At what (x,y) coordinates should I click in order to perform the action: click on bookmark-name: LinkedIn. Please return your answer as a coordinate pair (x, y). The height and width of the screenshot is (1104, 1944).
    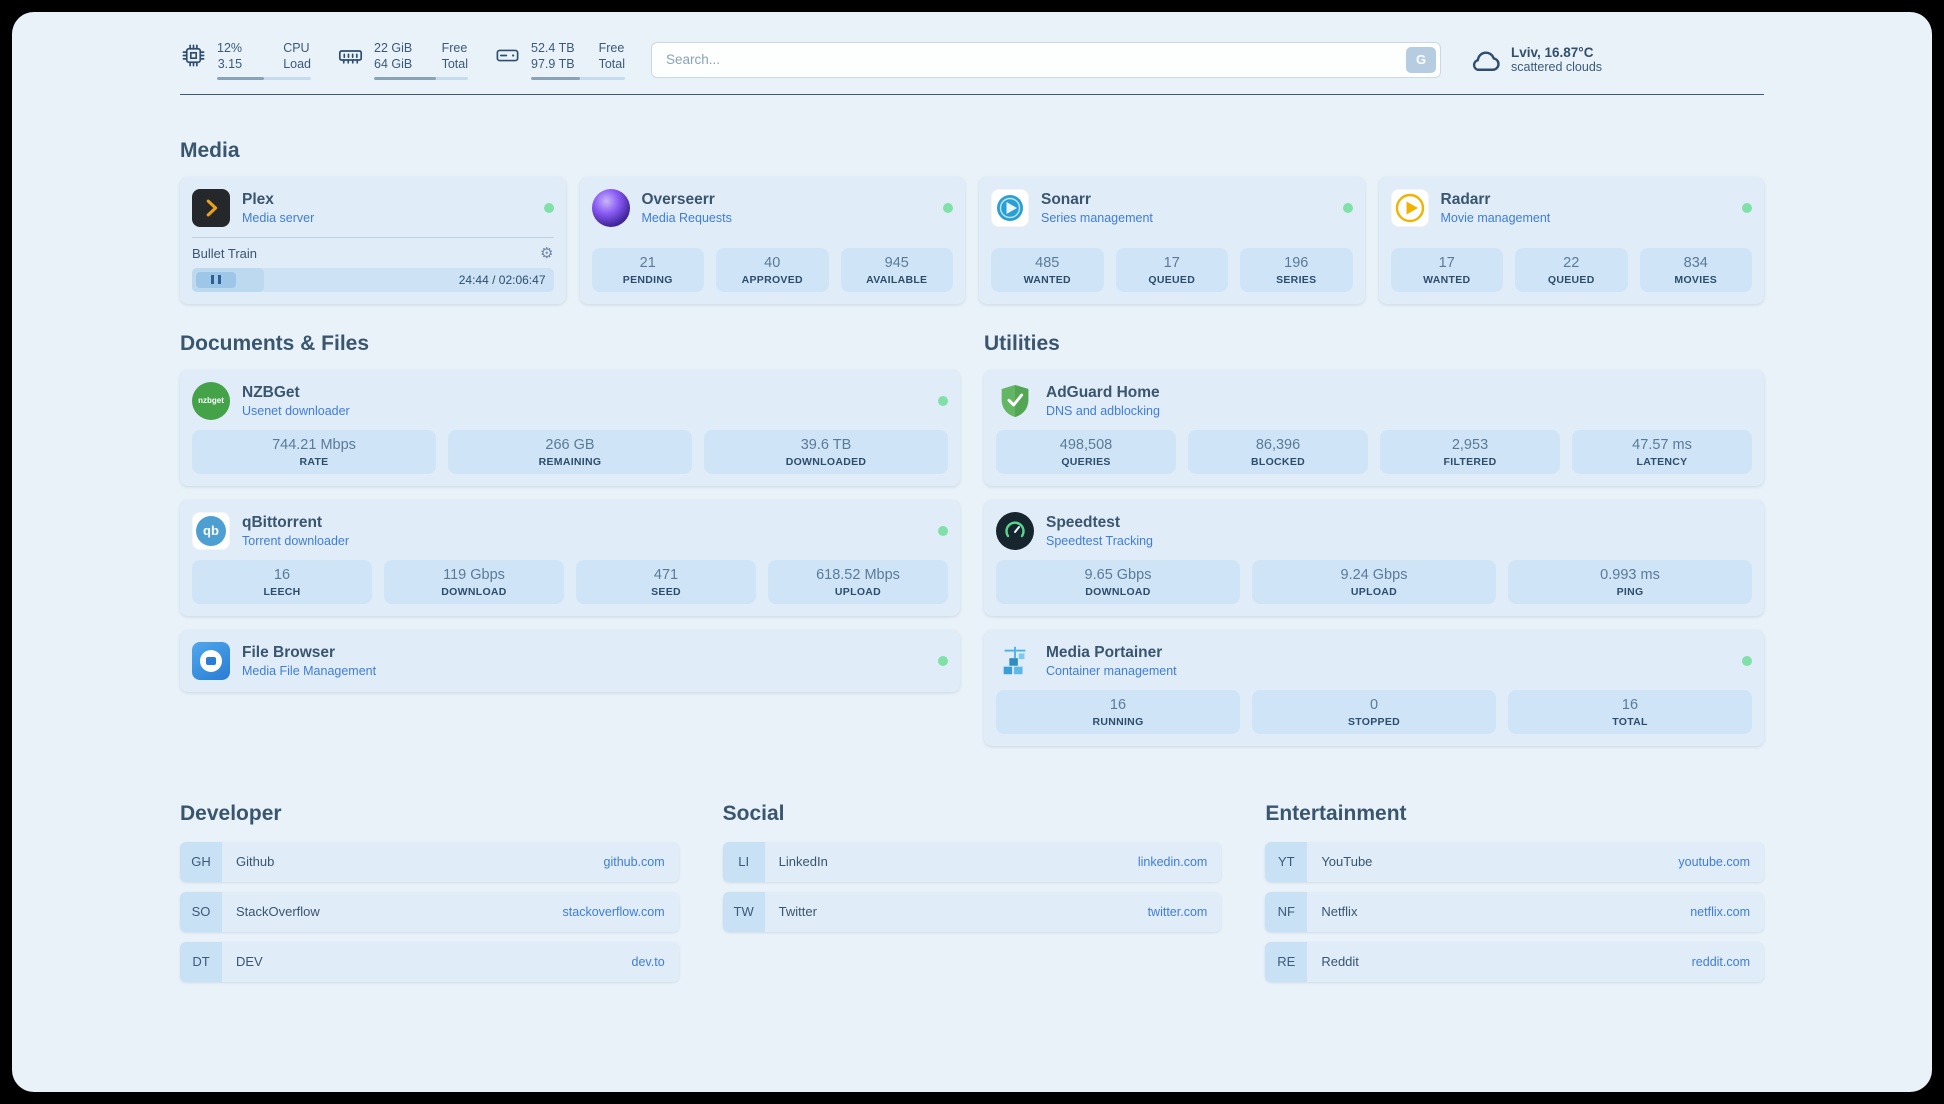
    Looking at the image, I should click on (803, 861).